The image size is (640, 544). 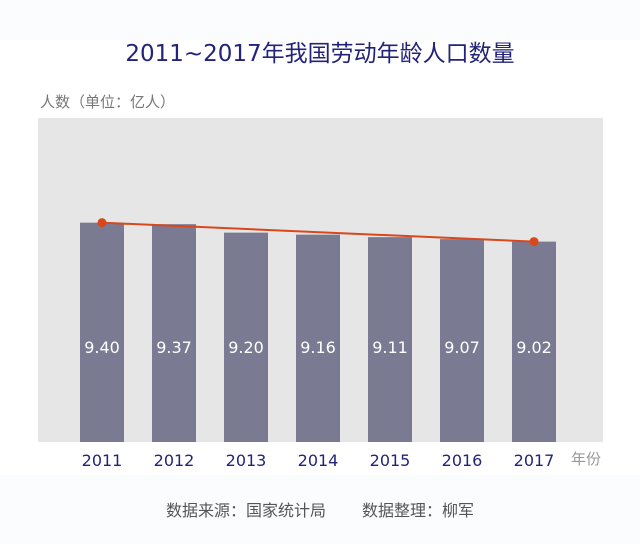 I want to click on x-tick-label: 2014, so click(x=318, y=460).